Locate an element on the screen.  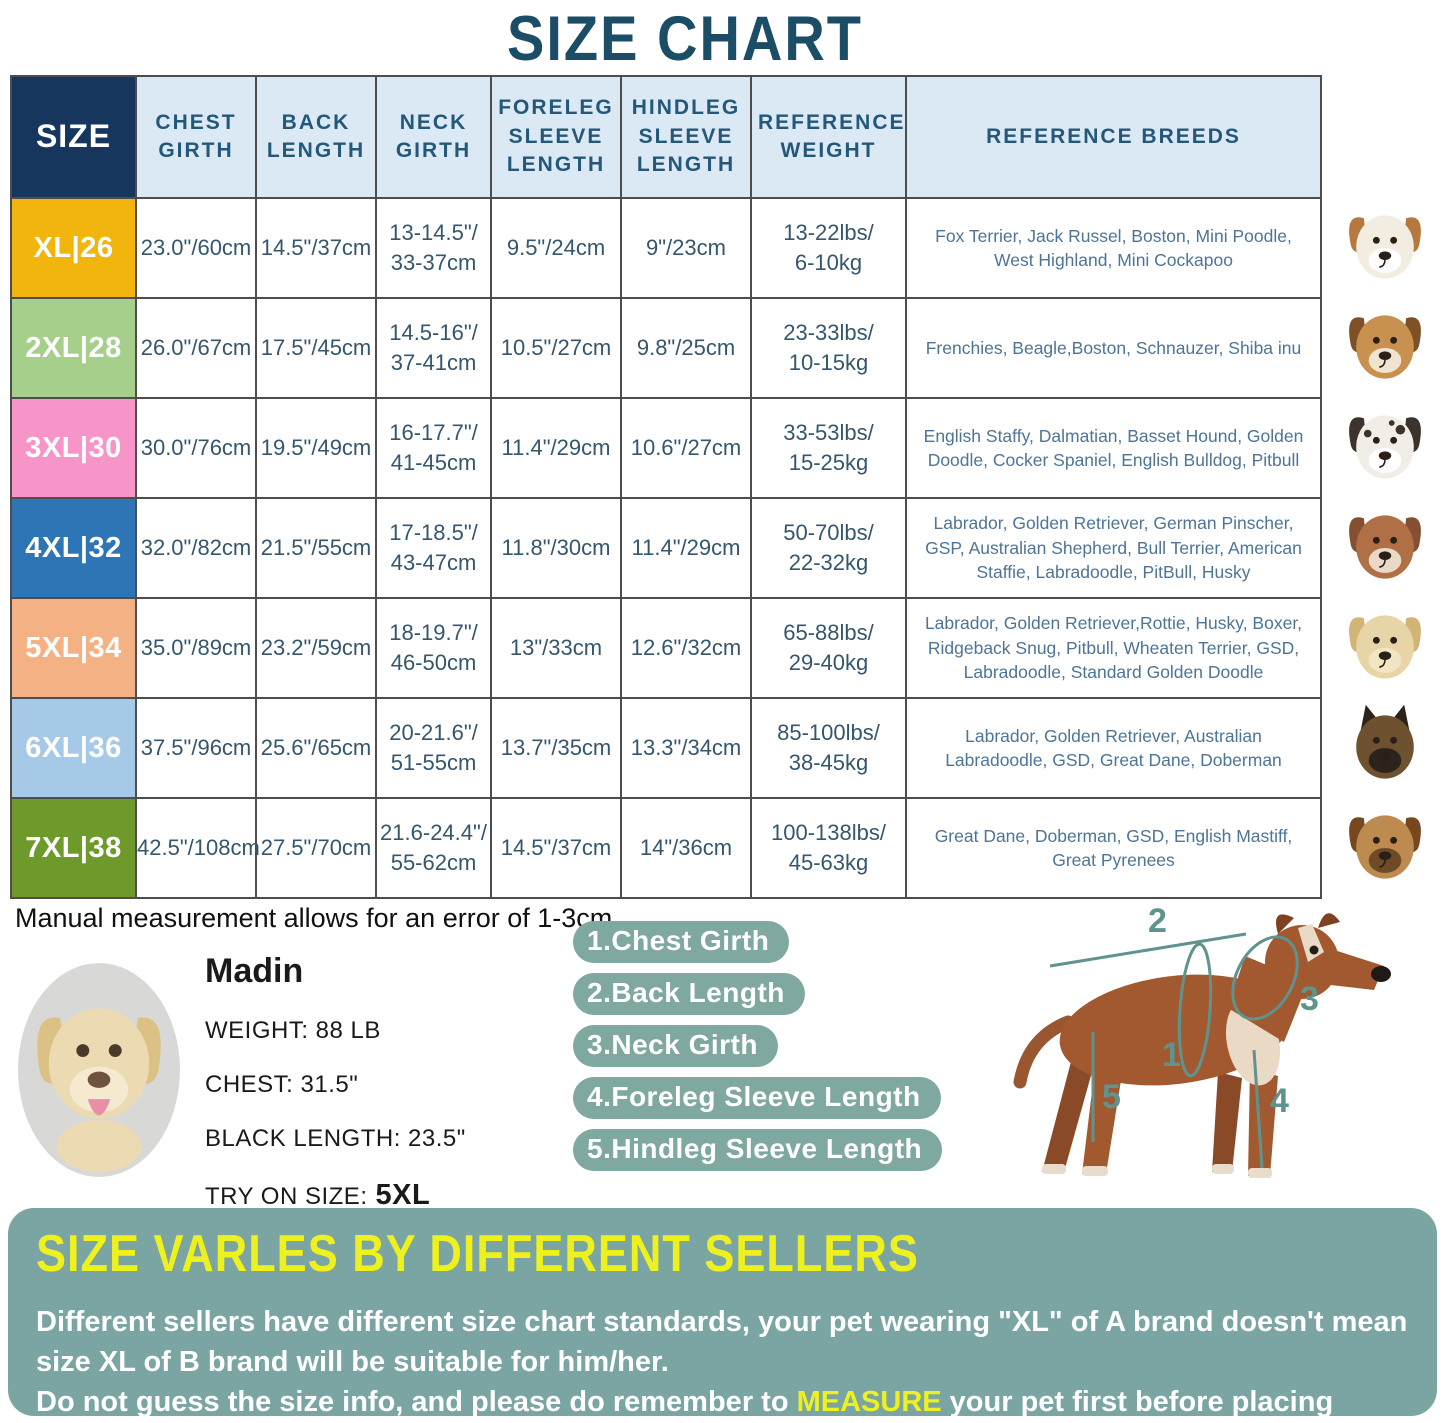
foreleg-sleeve-value: 11.8"/30cm is located at coordinates (556, 548).